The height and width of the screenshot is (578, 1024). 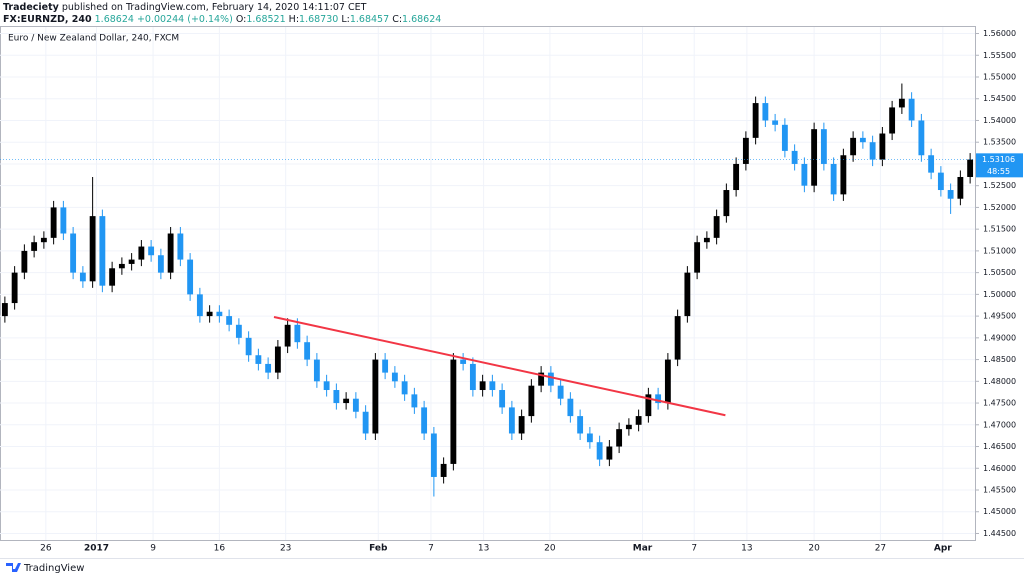 What do you see at coordinates (999, 316) in the screenshot?
I see `y-tick-label: 1.49500` at bounding box center [999, 316].